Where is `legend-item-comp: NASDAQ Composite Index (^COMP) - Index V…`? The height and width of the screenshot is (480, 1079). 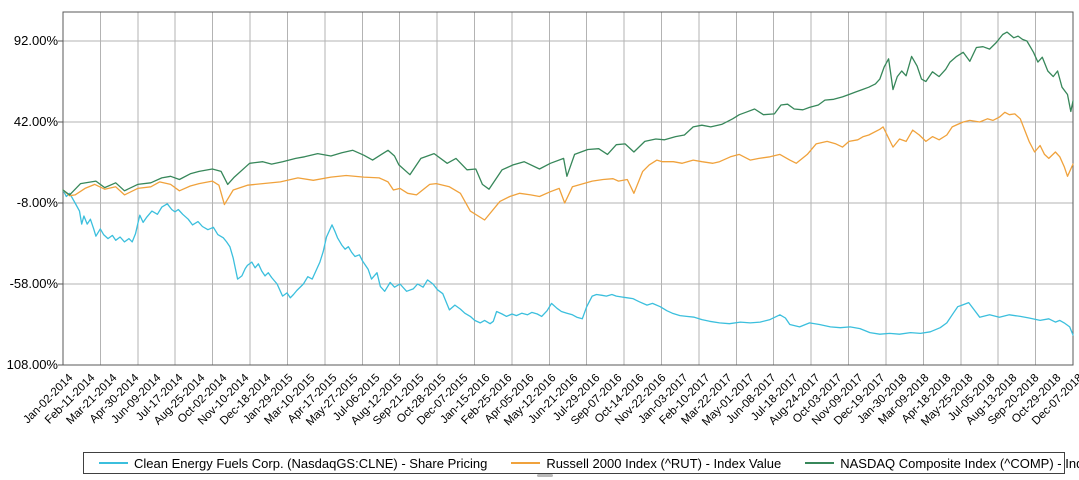
legend-item-comp: NASDAQ Composite Index (^COMP) - Index V… is located at coordinates (942, 463).